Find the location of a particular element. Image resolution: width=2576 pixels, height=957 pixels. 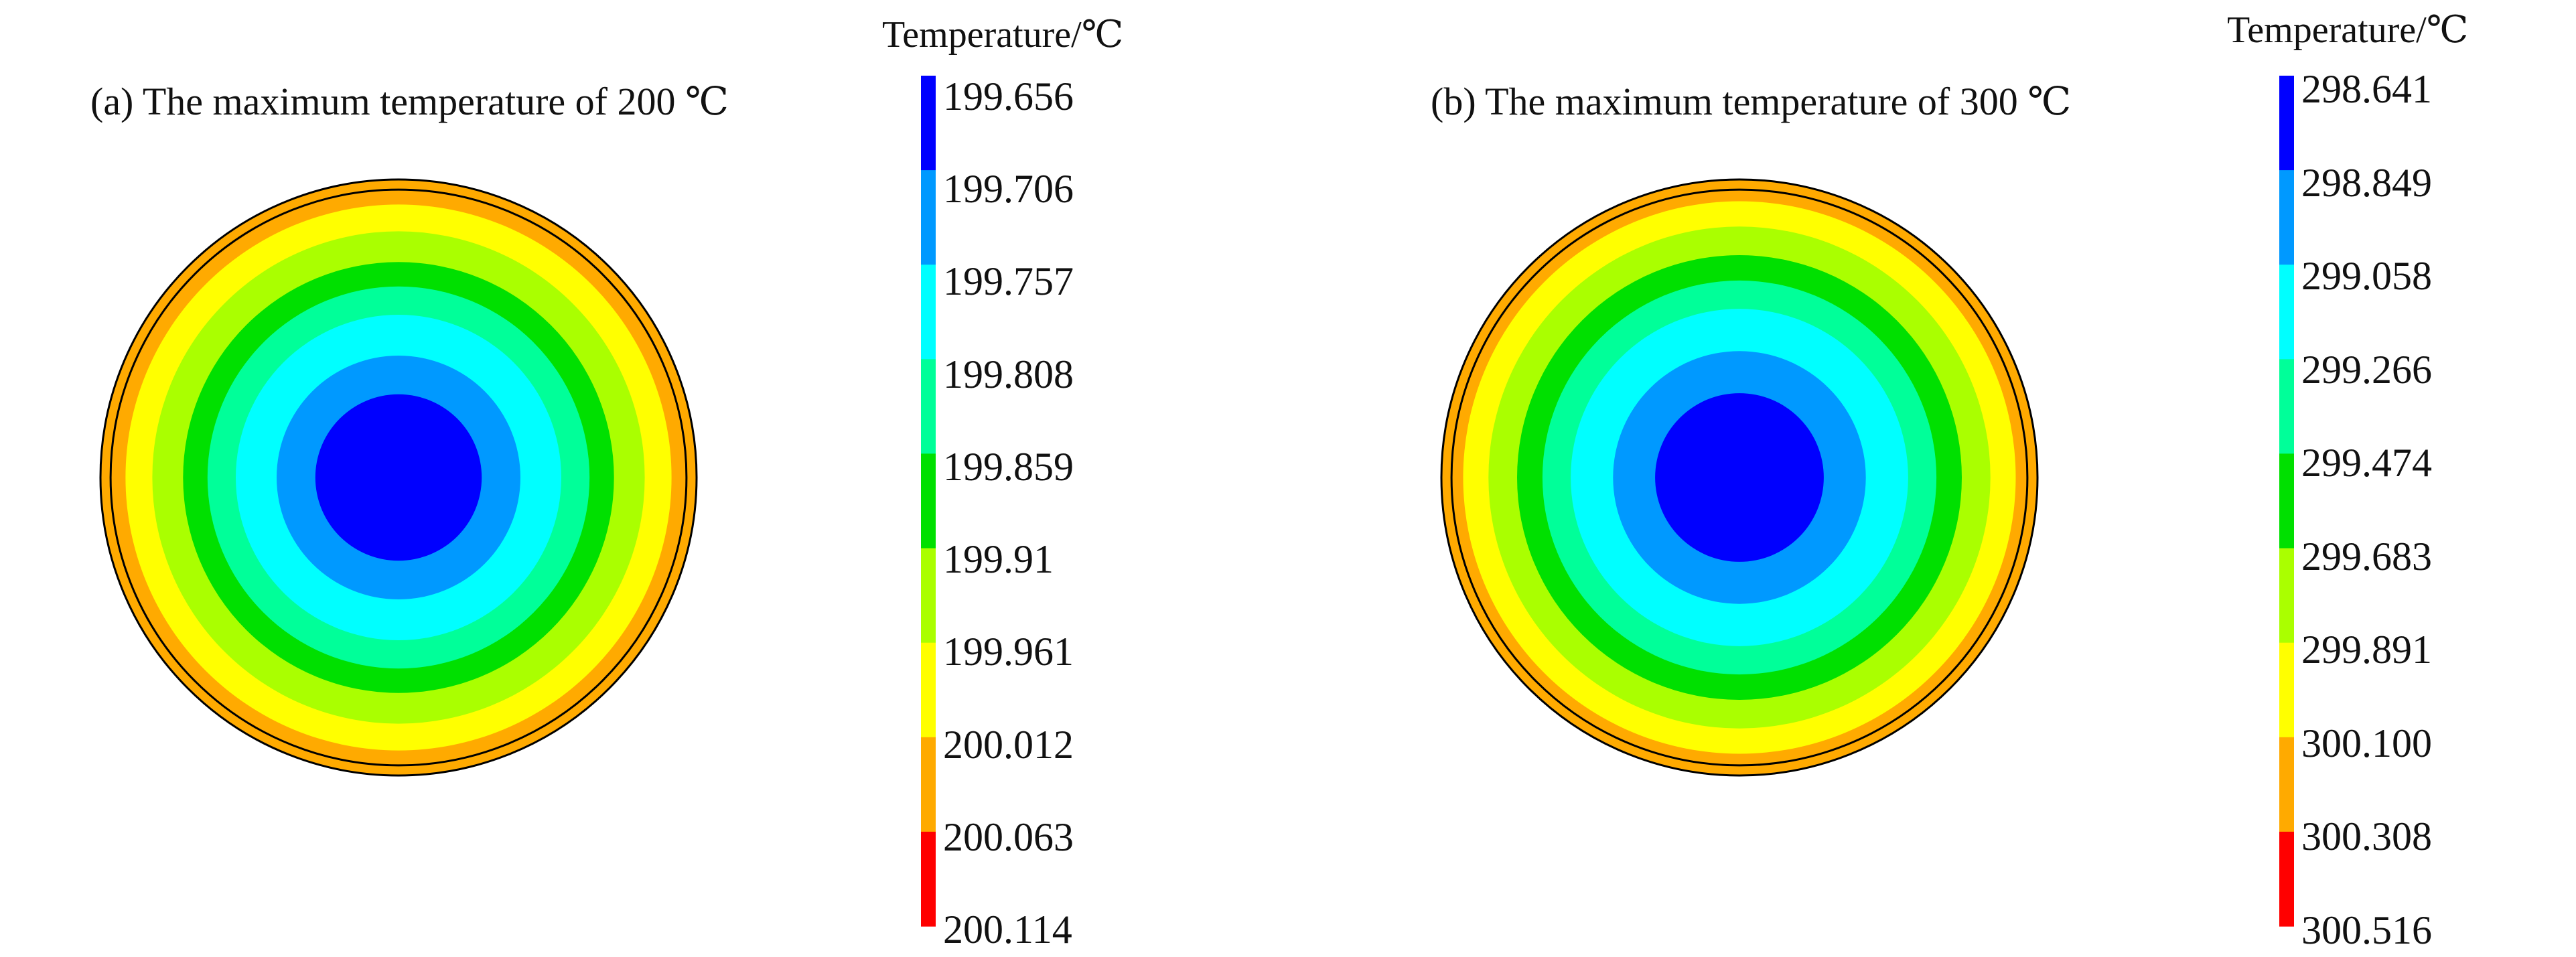

panel-b-contour-inner-outline is located at coordinates (1739, 477).